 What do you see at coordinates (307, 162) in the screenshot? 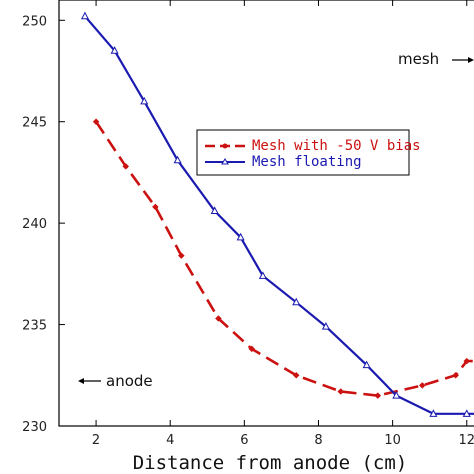
I see `legend-label-series-2: Mesh floating` at bounding box center [307, 162].